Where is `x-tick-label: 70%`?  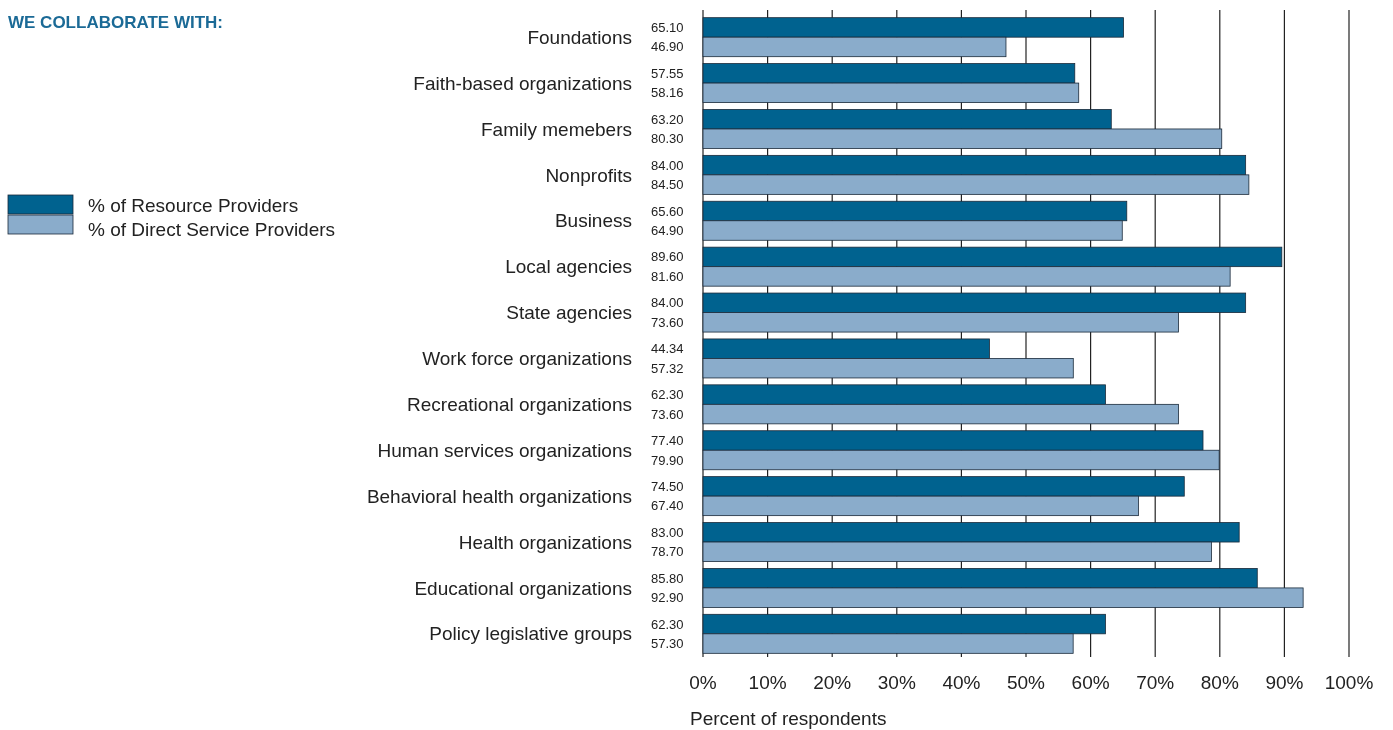 x-tick-label: 70% is located at coordinates (1155, 682).